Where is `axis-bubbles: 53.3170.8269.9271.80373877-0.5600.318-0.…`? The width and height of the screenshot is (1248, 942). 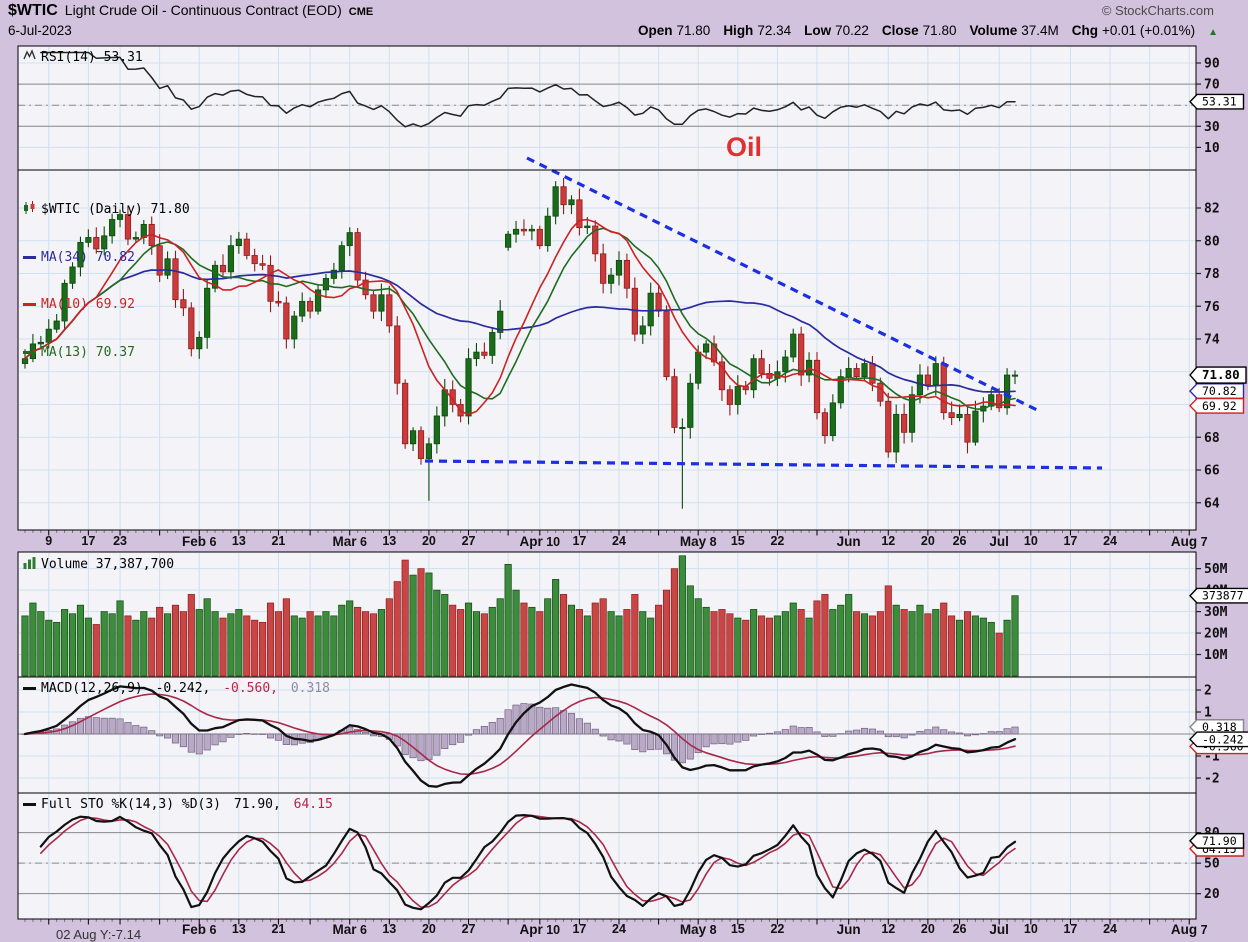 axis-bubbles: 53.3170.8269.9271.80373877-0.5600.318-0.… is located at coordinates (1218, 475).